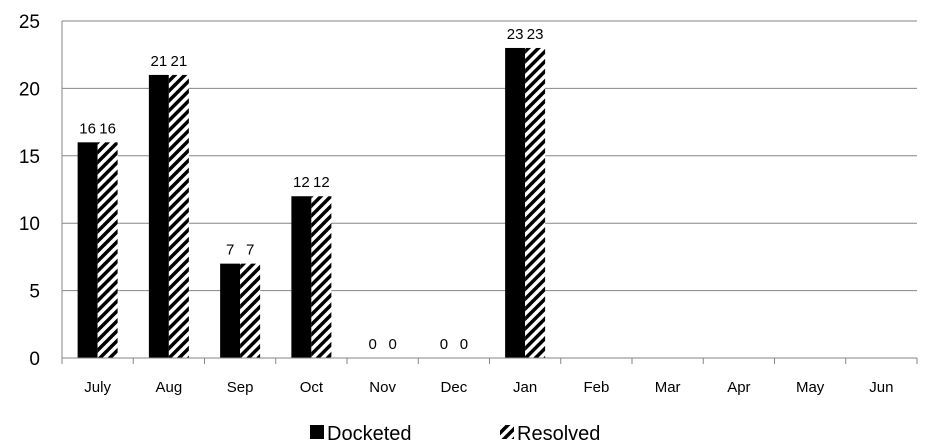 Image resolution: width=925 pixels, height=444 pixels. What do you see at coordinates (668, 387) in the screenshot?
I see `x-tick-label: Mar` at bounding box center [668, 387].